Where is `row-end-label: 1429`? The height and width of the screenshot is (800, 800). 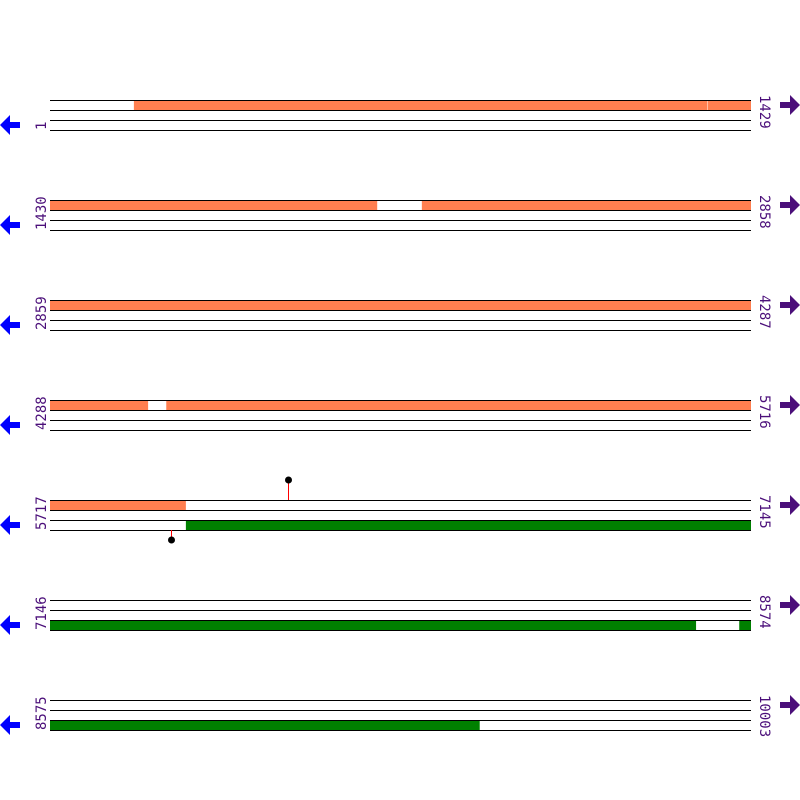
row-end-label: 1429 is located at coordinates (764, 112).